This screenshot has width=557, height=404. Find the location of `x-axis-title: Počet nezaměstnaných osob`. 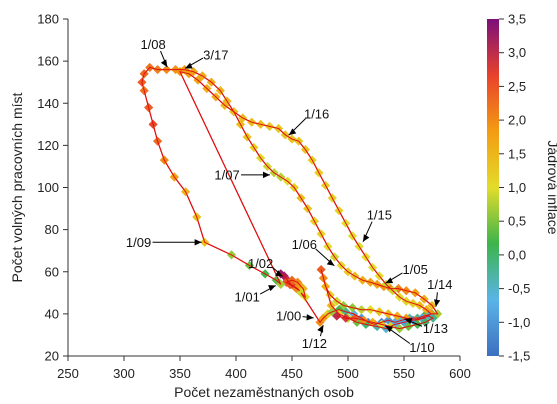

x-axis-title: Počet nezaměstnaných osob is located at coordinates (264, 392).